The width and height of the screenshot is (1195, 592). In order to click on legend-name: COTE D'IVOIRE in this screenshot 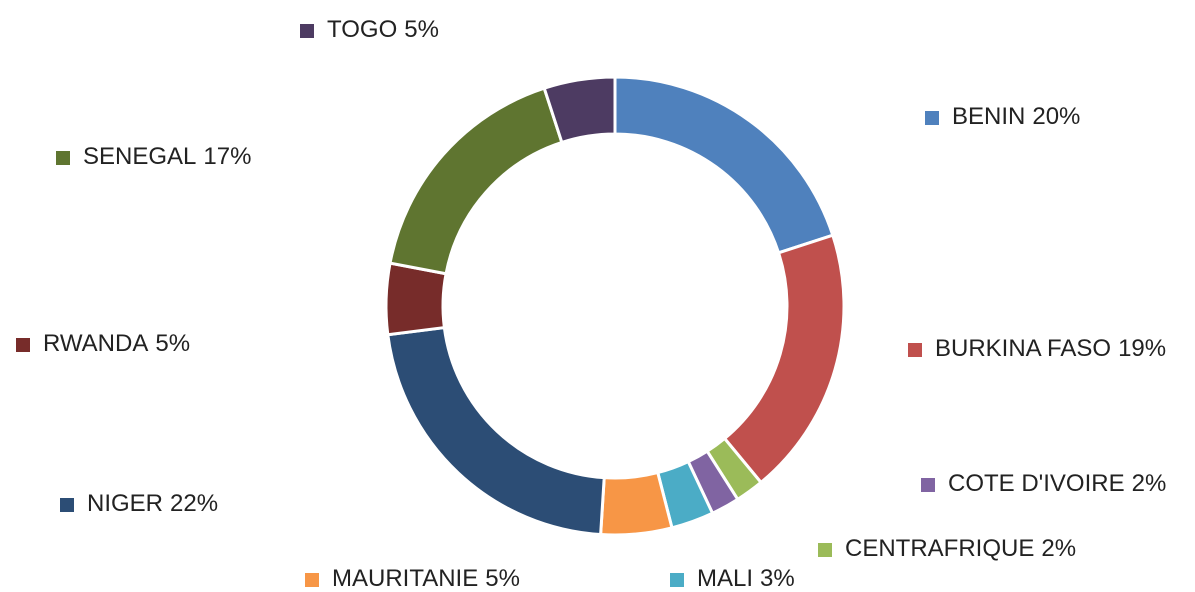, I will do `click(1036, 483)`.